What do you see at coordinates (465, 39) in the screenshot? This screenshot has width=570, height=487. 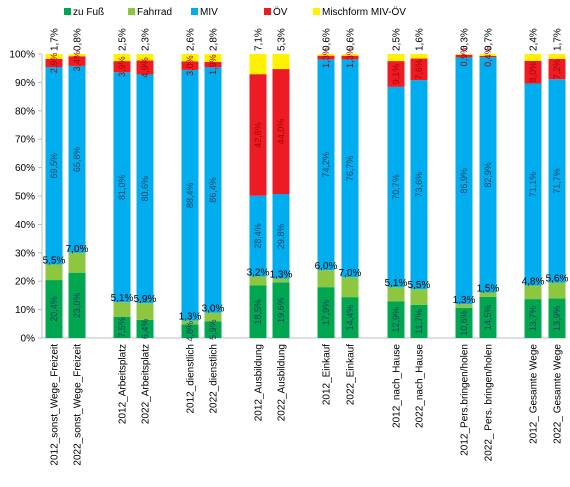 I see `top-value-label: 0,3%` at bounding box center [465, 39].